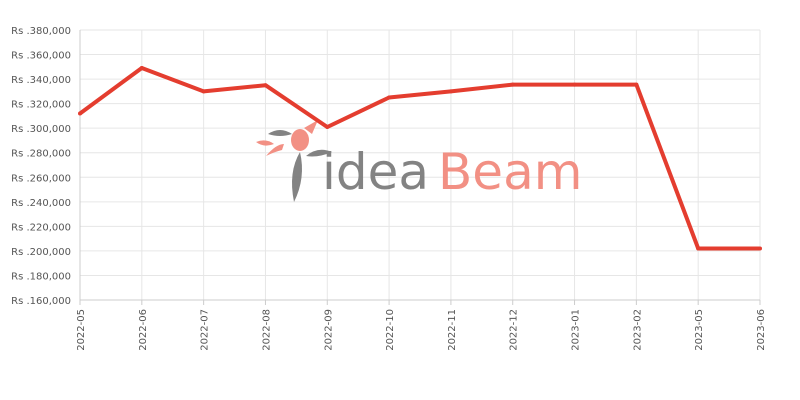 The image size is (800, 400). I want to click on x-tick-label: 2022-11, so click(452, 330).